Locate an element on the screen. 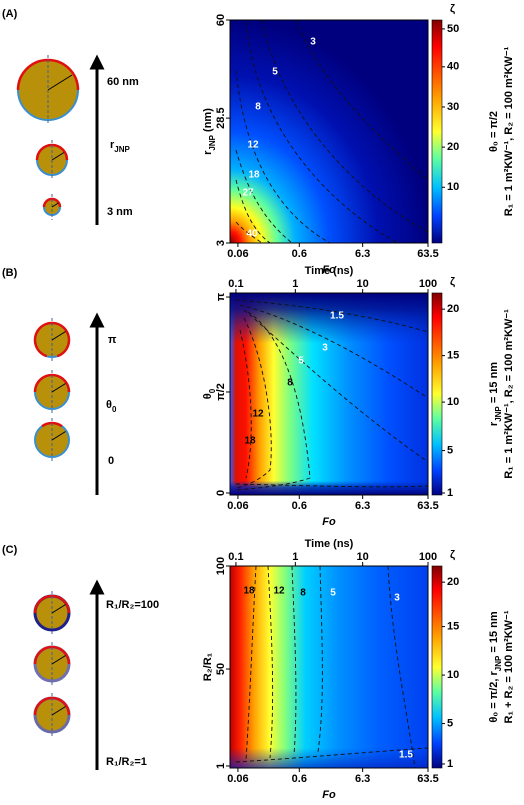  condition: rJNP = 15 nm is located at coordinates (495, 394).